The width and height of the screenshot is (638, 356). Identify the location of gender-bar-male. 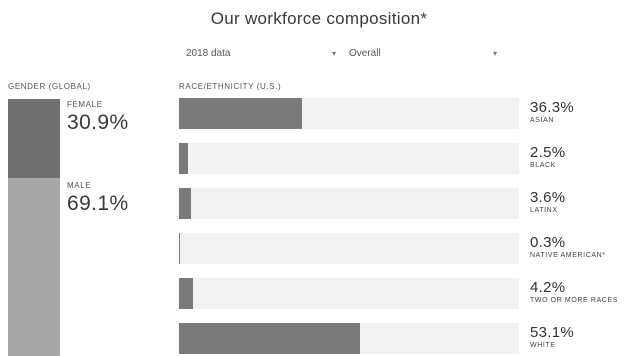
(34, 267).